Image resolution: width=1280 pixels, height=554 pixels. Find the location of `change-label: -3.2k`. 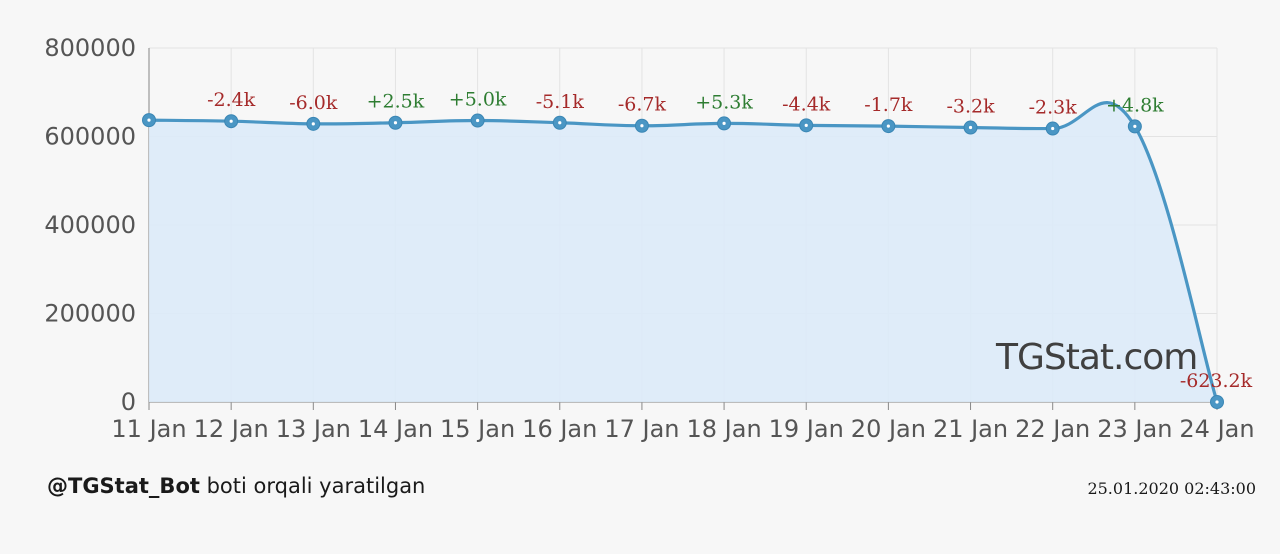

change-label: -3.2k is located at coordinates (970, 107).